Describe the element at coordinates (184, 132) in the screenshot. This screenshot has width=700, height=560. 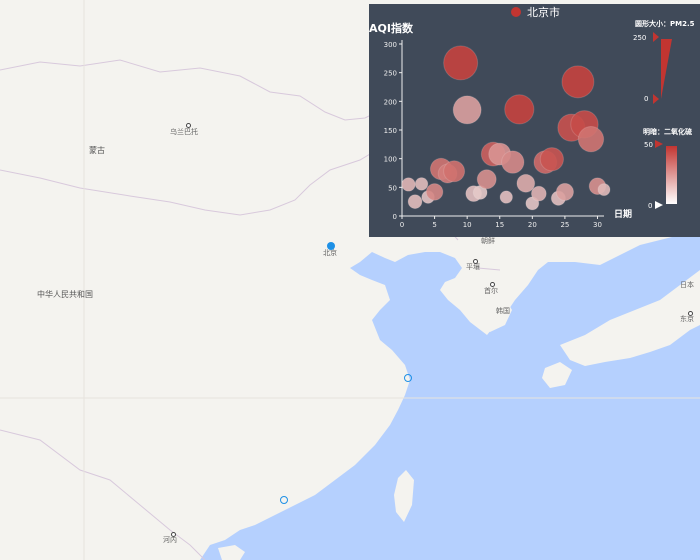
I see `label-ulaanbaatar: 乌兰巴托` at that location.